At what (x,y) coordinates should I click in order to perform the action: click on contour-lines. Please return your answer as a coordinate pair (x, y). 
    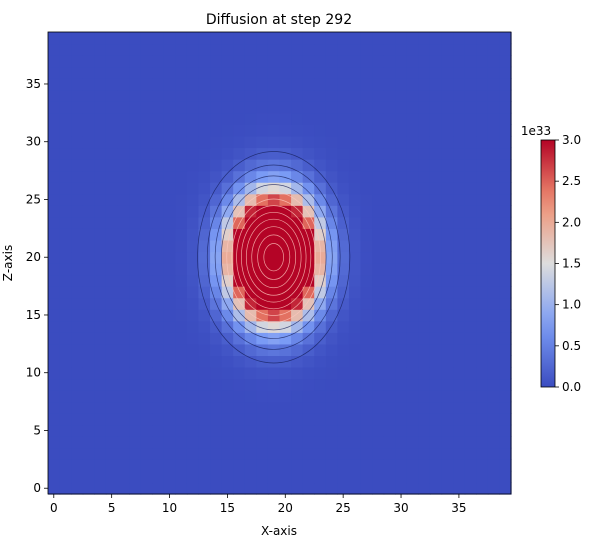
    Looking at the image, I should click on (274, 257).